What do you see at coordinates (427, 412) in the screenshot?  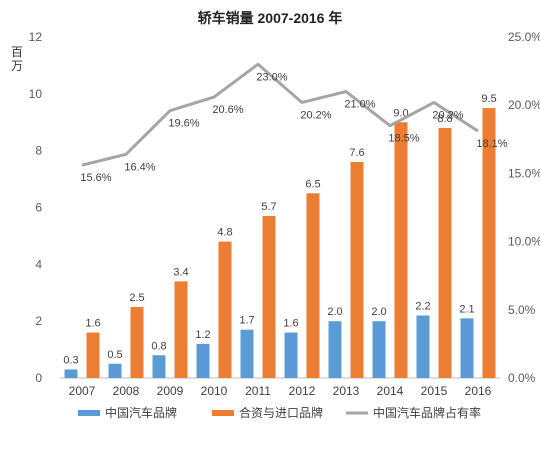 I see `legend-label: 中国汽车品牌占有率` at bounding box center [427, 412].